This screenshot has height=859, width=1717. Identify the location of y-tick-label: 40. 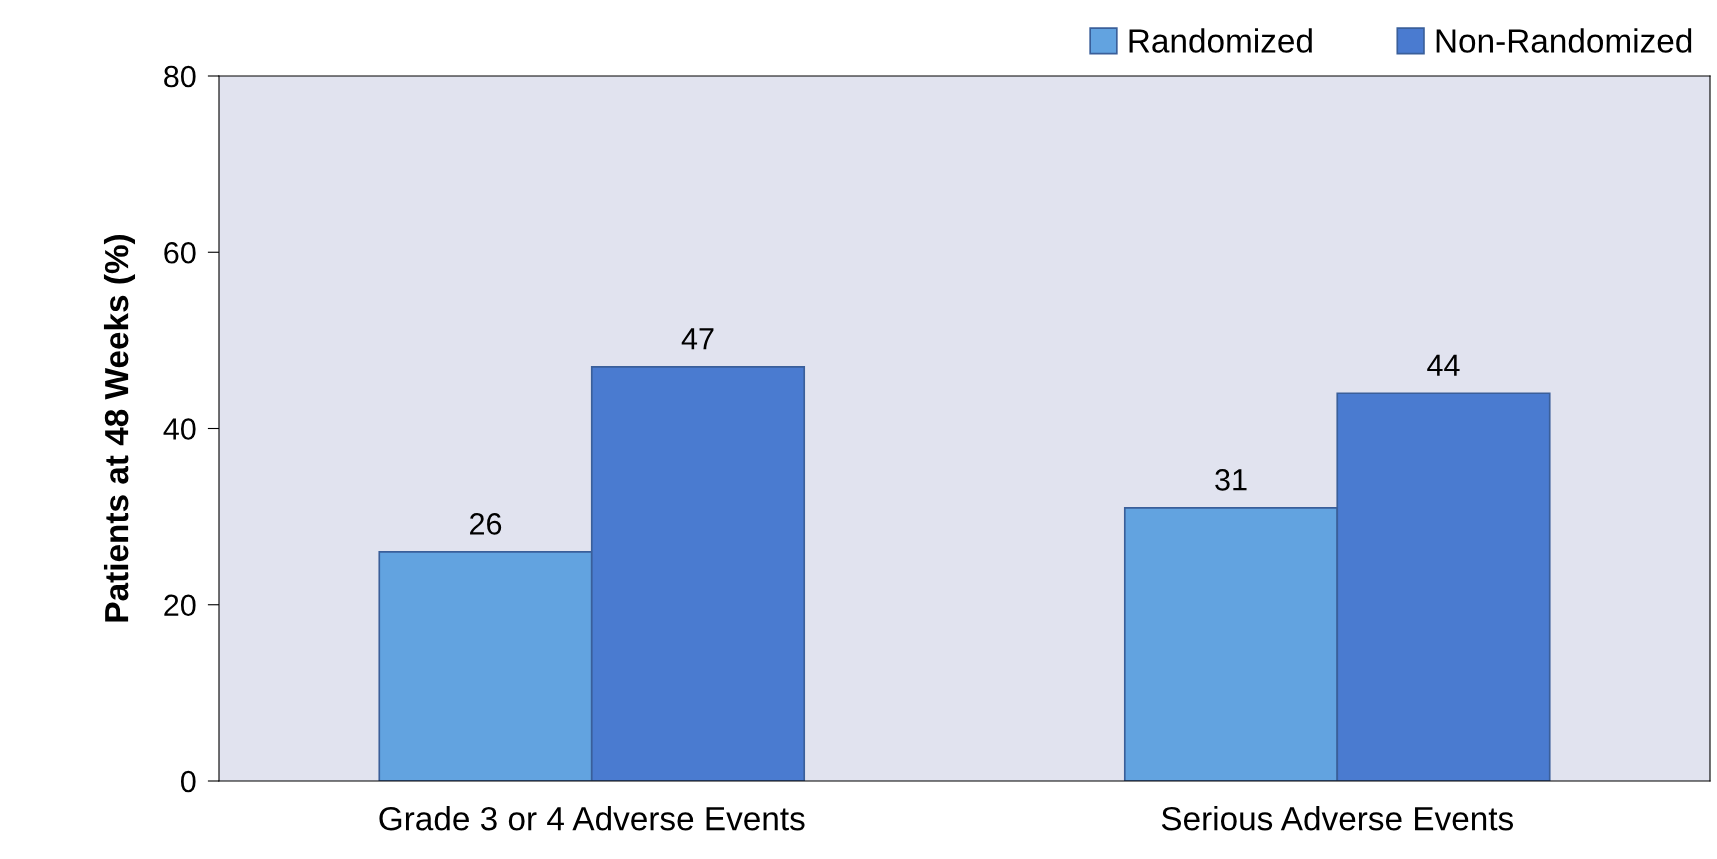
(179, 429).